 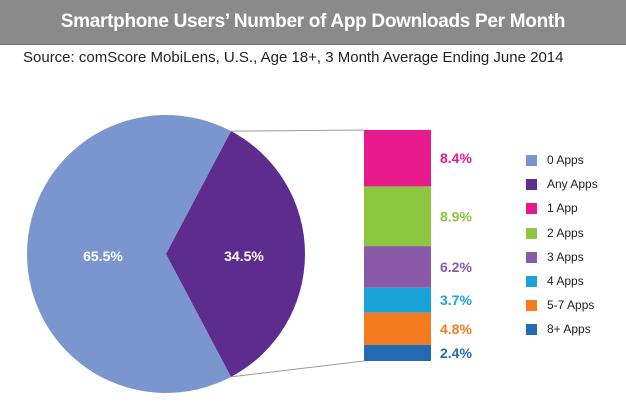 I want to click on legend-label: 0 Apps, so click(x=565, y=160).